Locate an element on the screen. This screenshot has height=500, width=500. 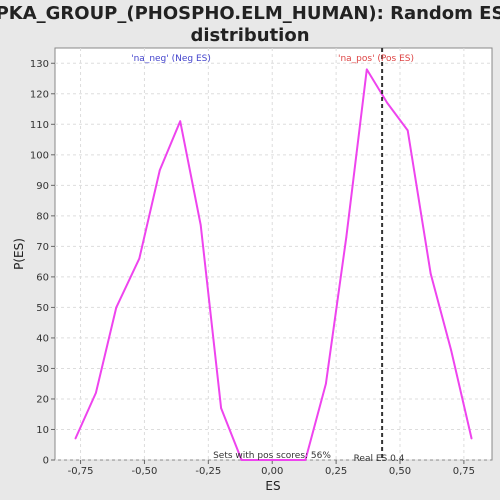
chart-title-line-2: distribution is located at coordinates (249, 35).